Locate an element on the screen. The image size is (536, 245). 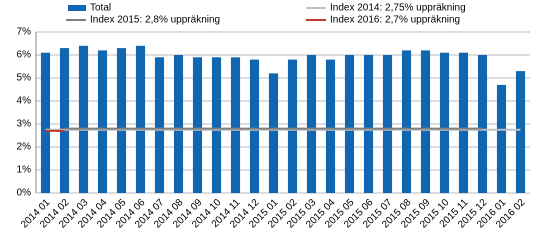
y-tick-label: 7% is located at coordinates (24, 32).